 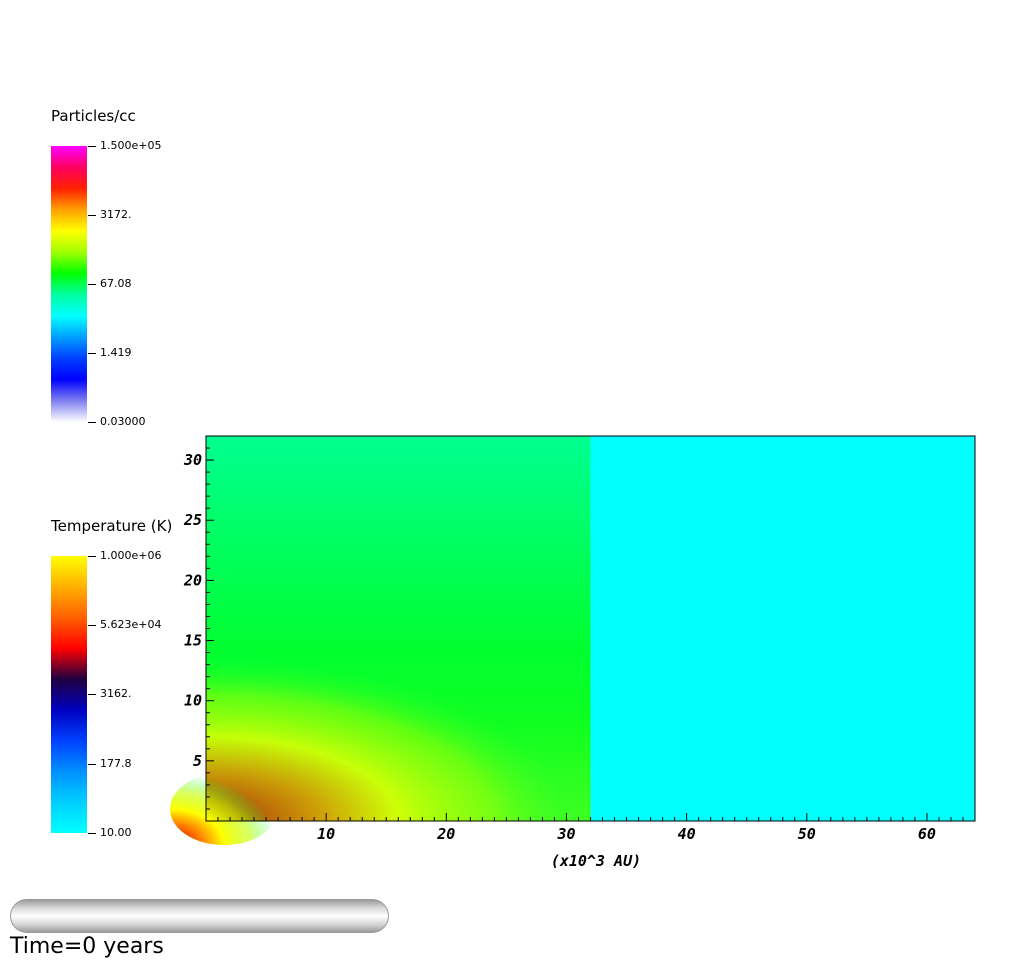 I want to click on x-tick-label: 50, so click(x=807, y=834).